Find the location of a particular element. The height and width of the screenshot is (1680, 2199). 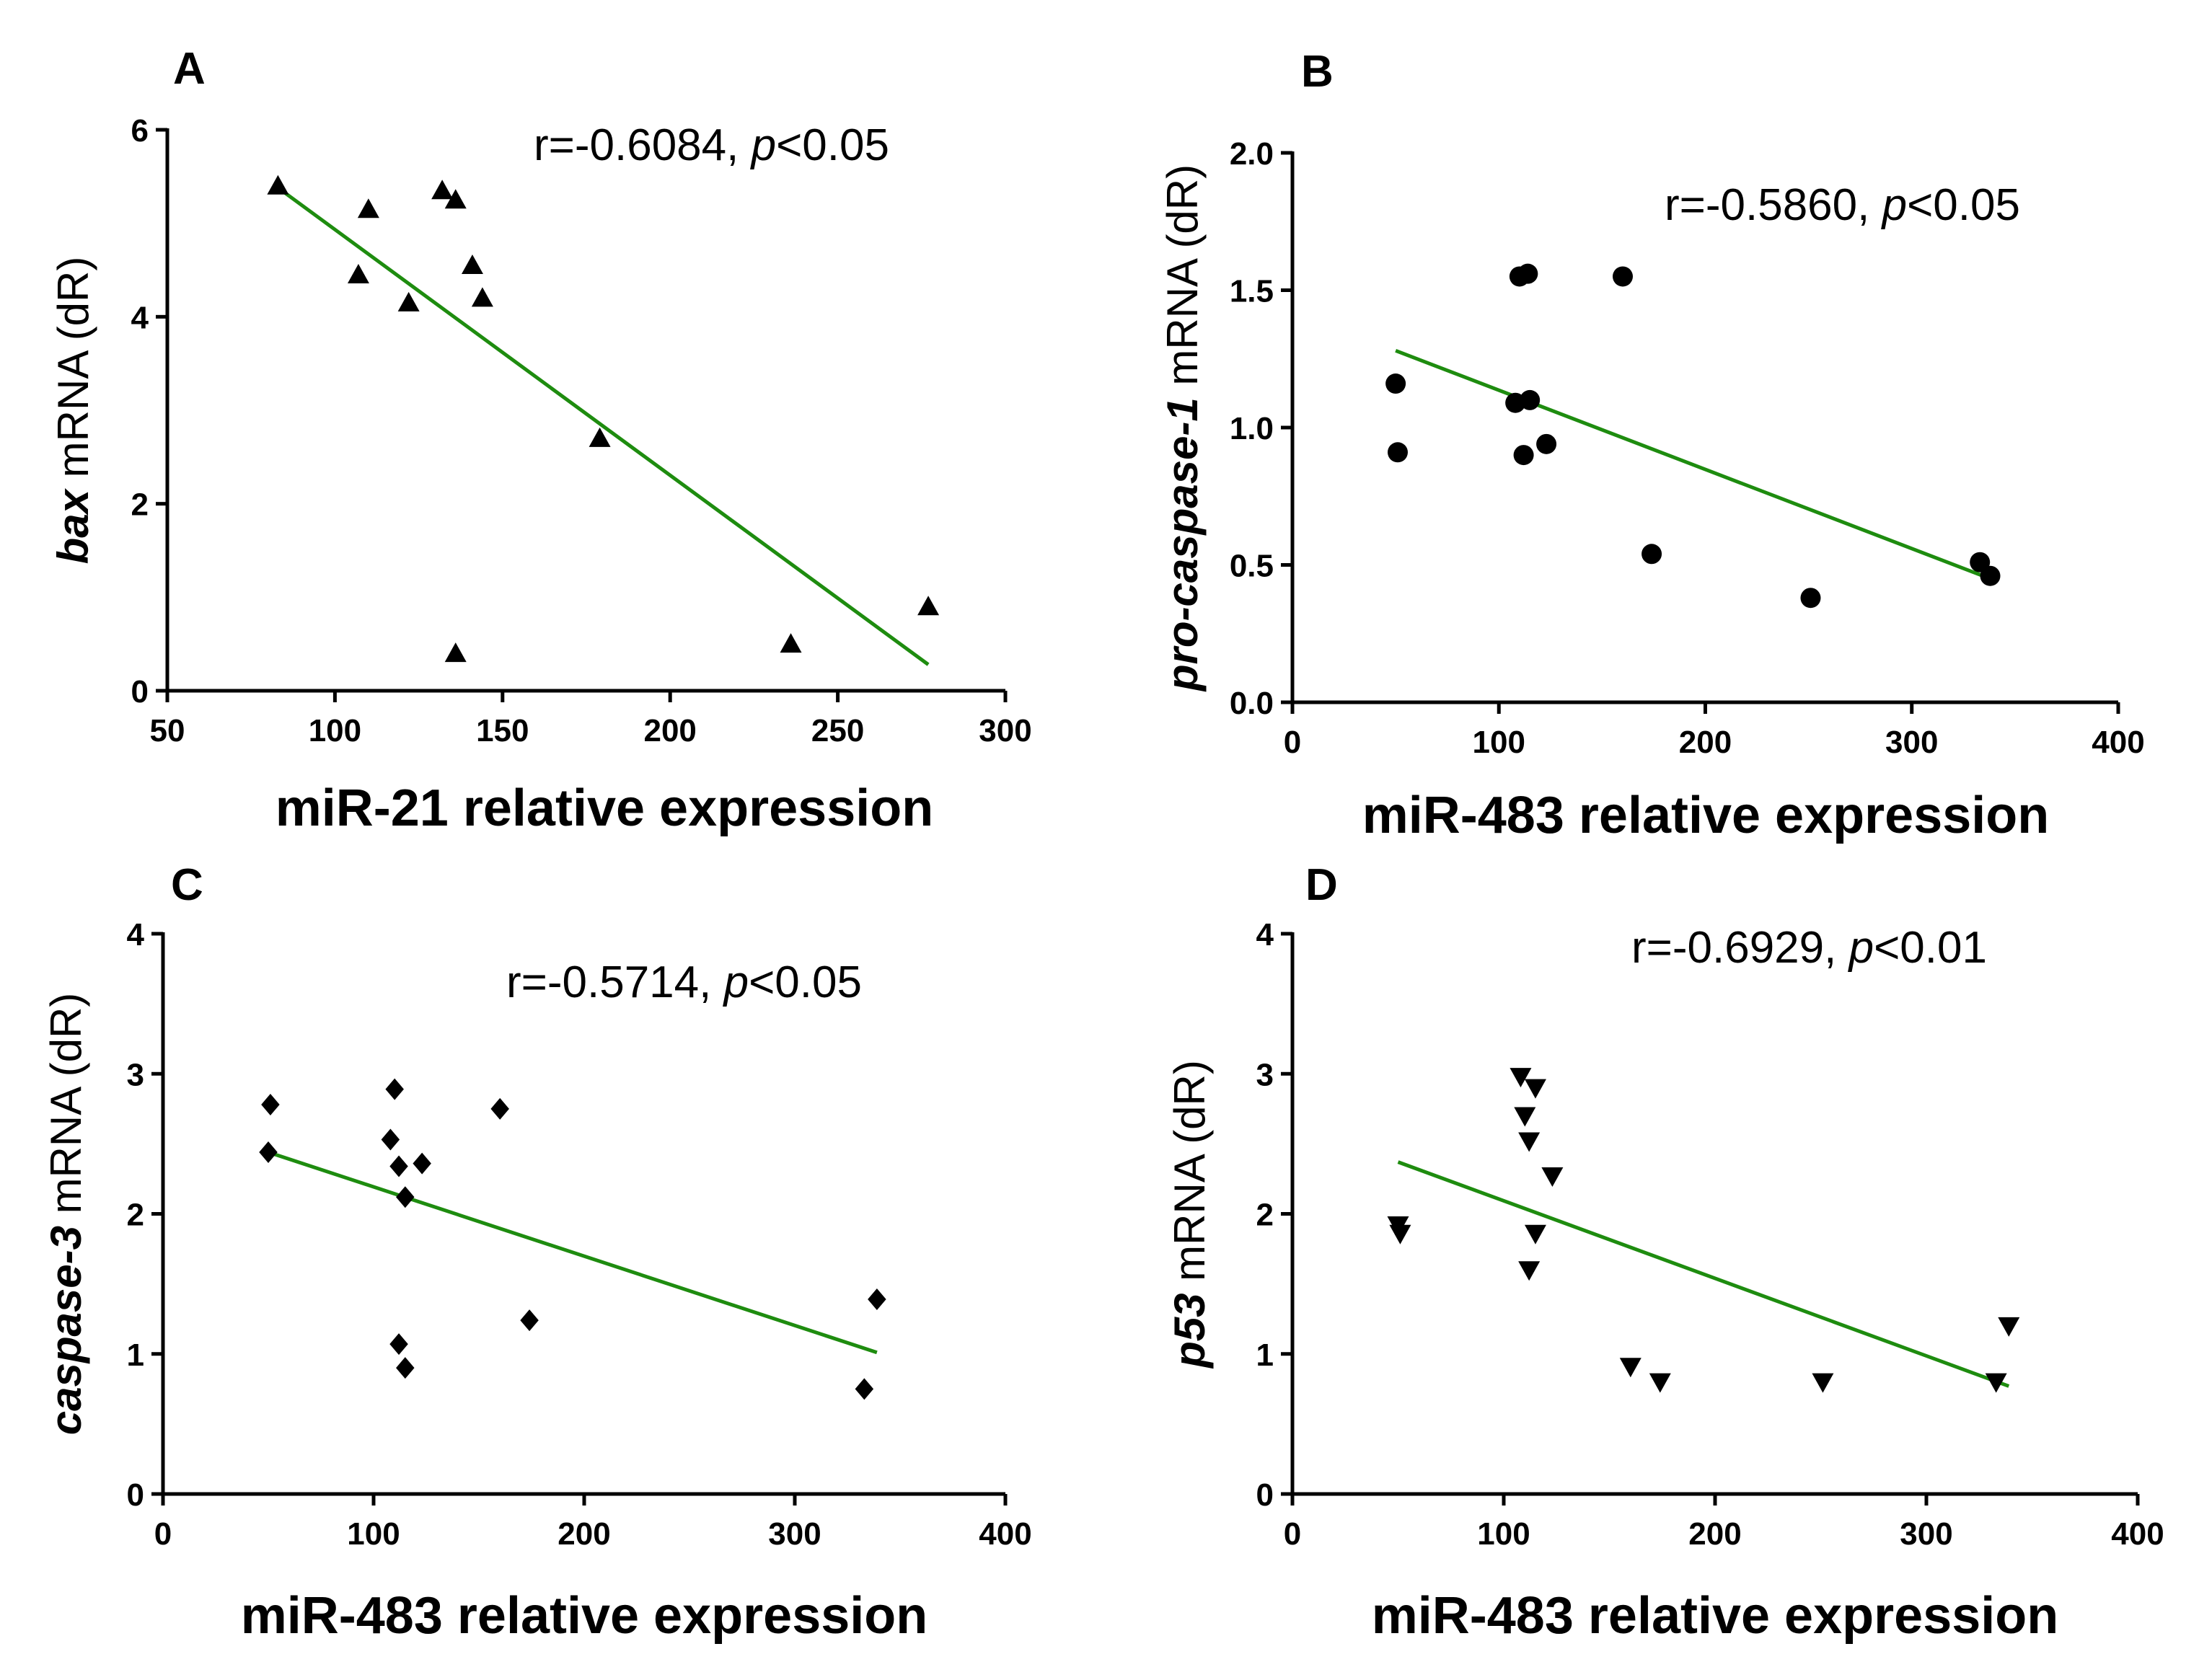

correlation-r: r=-0.5860, is located at coordinates (1774, 205).